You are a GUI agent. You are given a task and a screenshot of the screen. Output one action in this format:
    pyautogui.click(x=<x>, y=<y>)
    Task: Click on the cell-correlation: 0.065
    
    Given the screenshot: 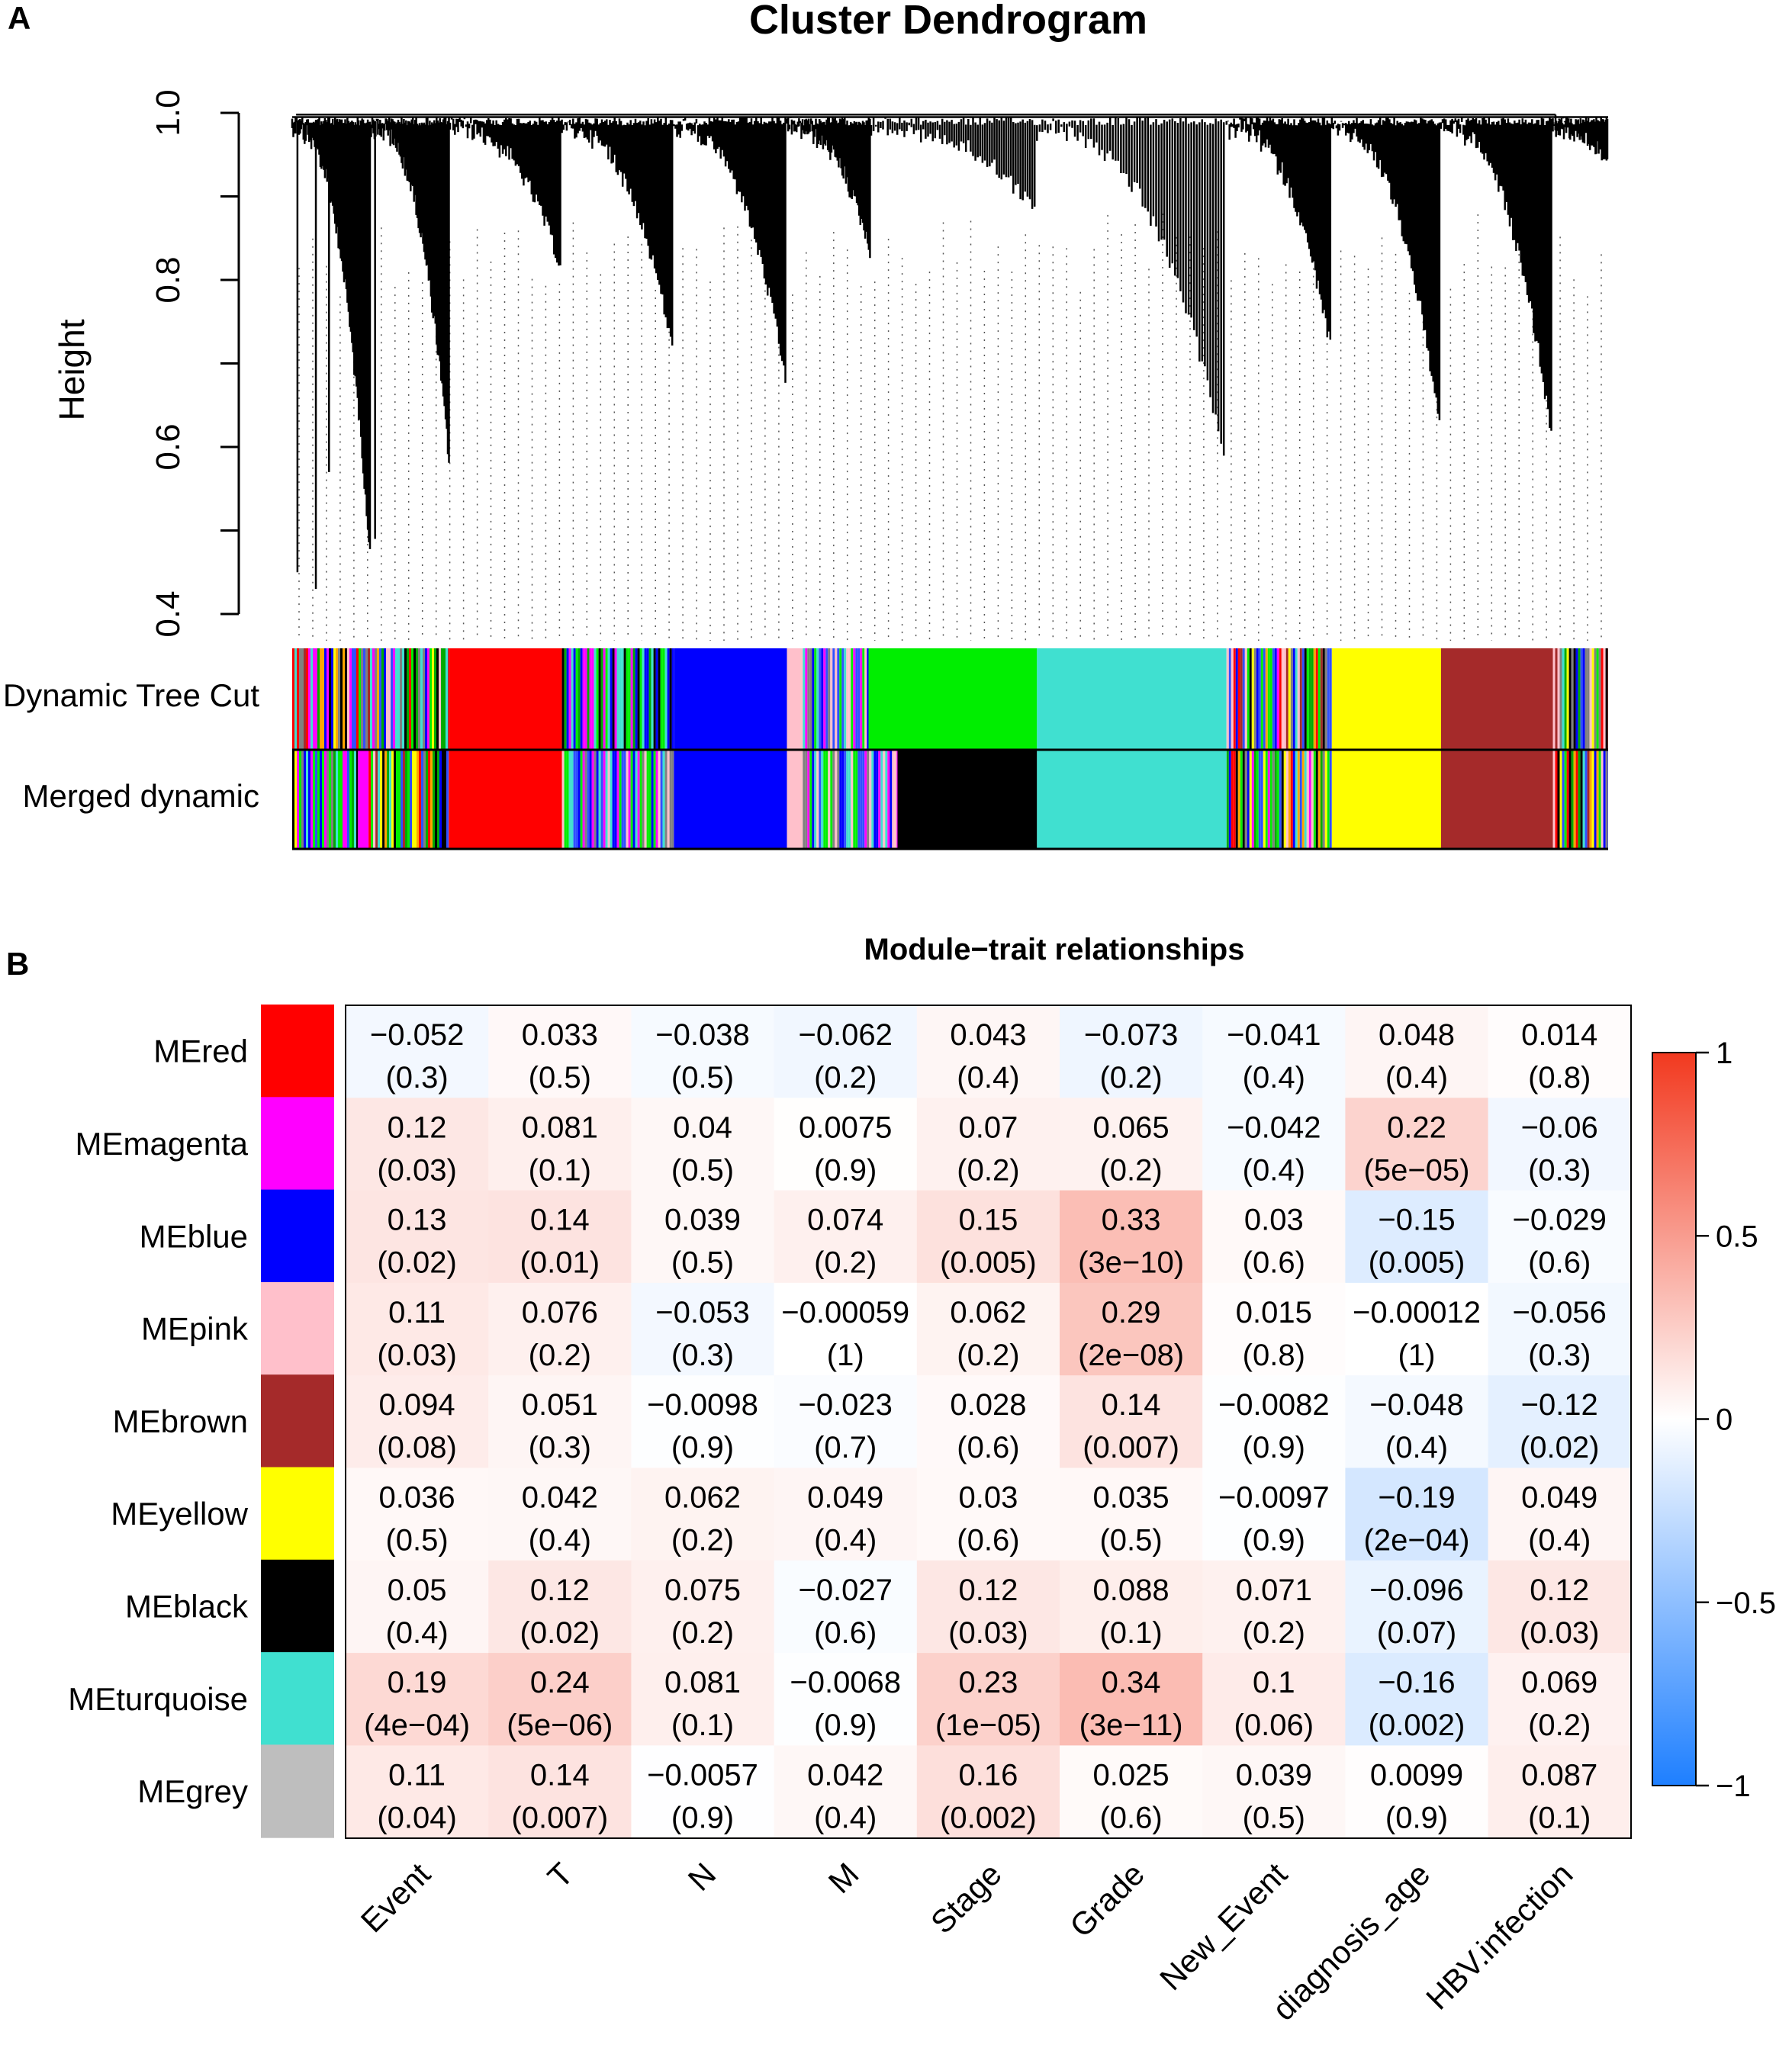 What is the action you would take?
    pyautogui.click(x=1131, y=1127)
    